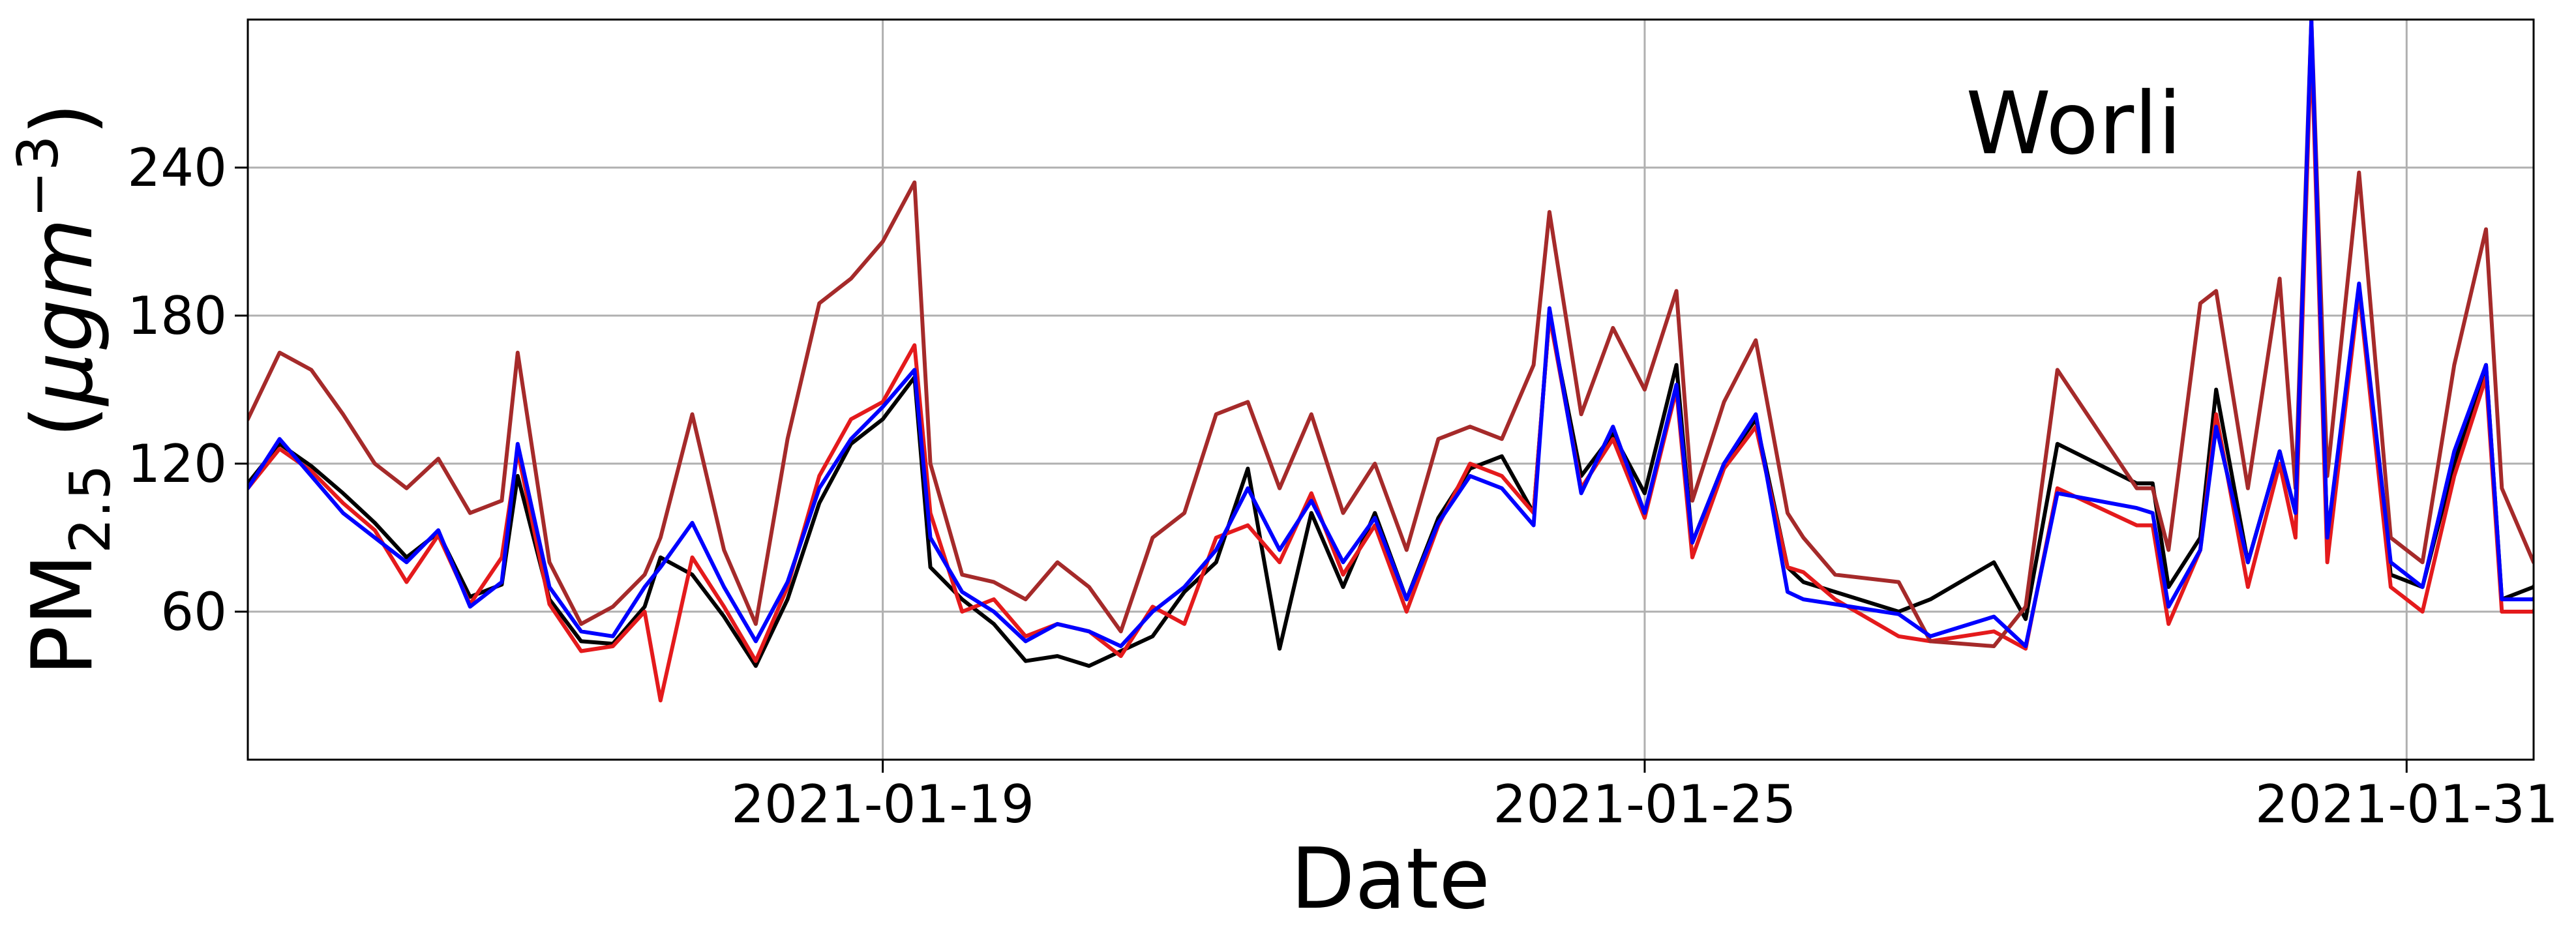  Describe the element at coordinates (187, 390) in the screenshot. I see `y-axis-ticks: 60 120 180 240` at that location.